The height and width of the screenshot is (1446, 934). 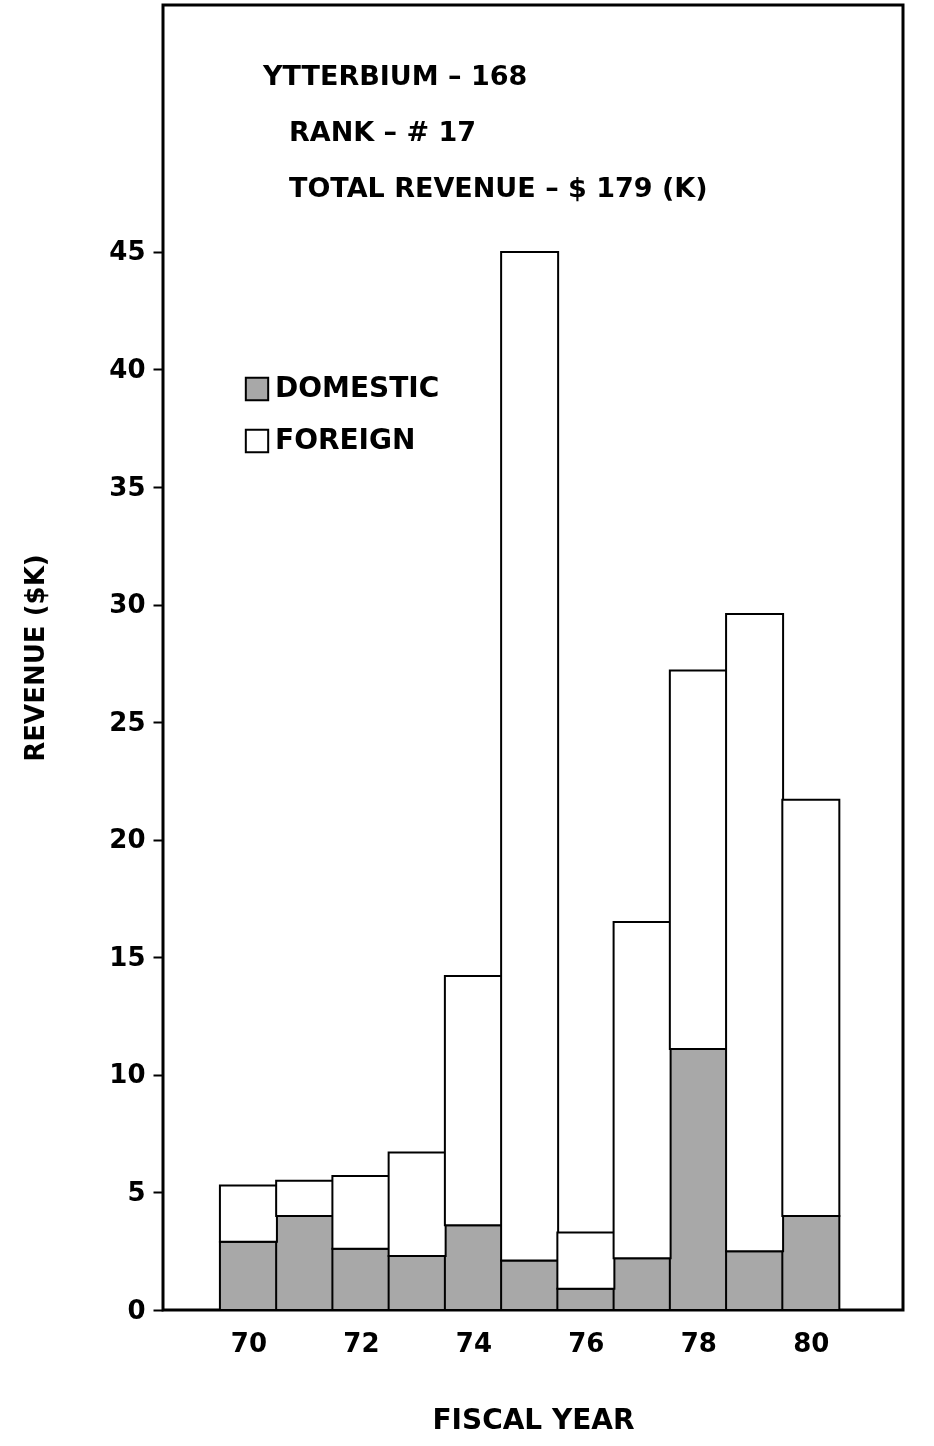 I want to click on x-tick-label: 78, so click(x=698, y=1342).